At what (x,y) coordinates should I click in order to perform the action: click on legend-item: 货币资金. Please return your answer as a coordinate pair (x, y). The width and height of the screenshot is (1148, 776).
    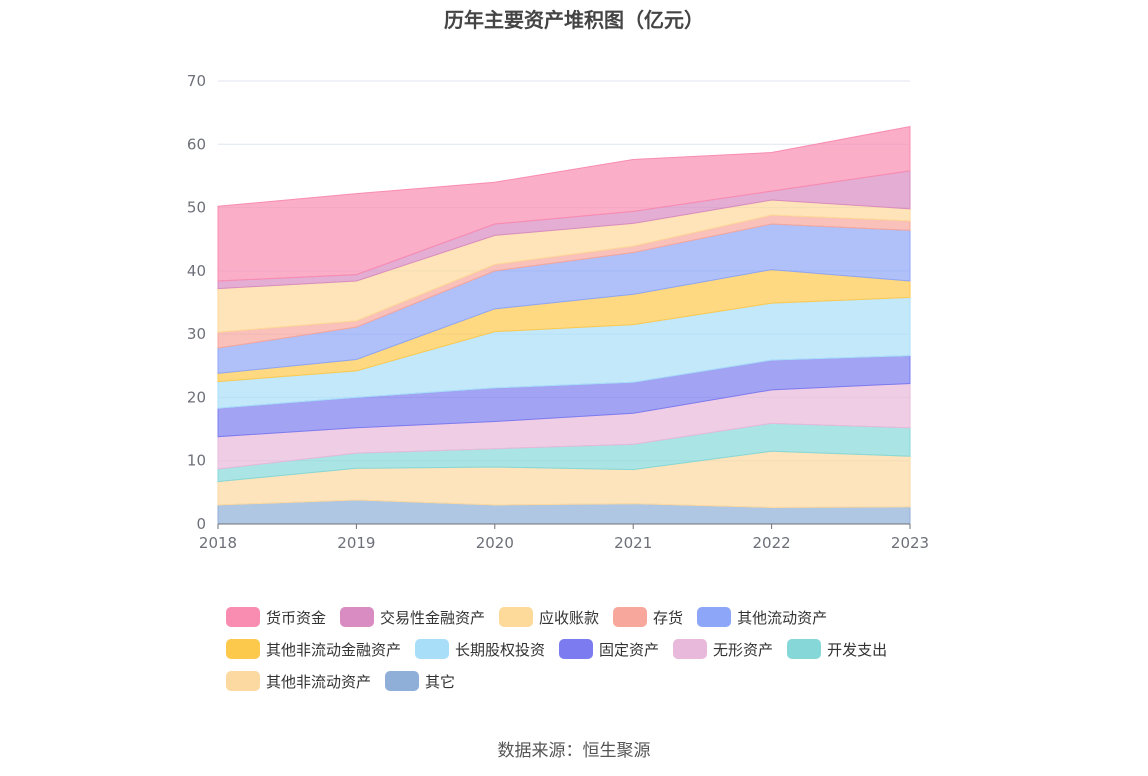
    Looking at the image, I should click on (276, 617).